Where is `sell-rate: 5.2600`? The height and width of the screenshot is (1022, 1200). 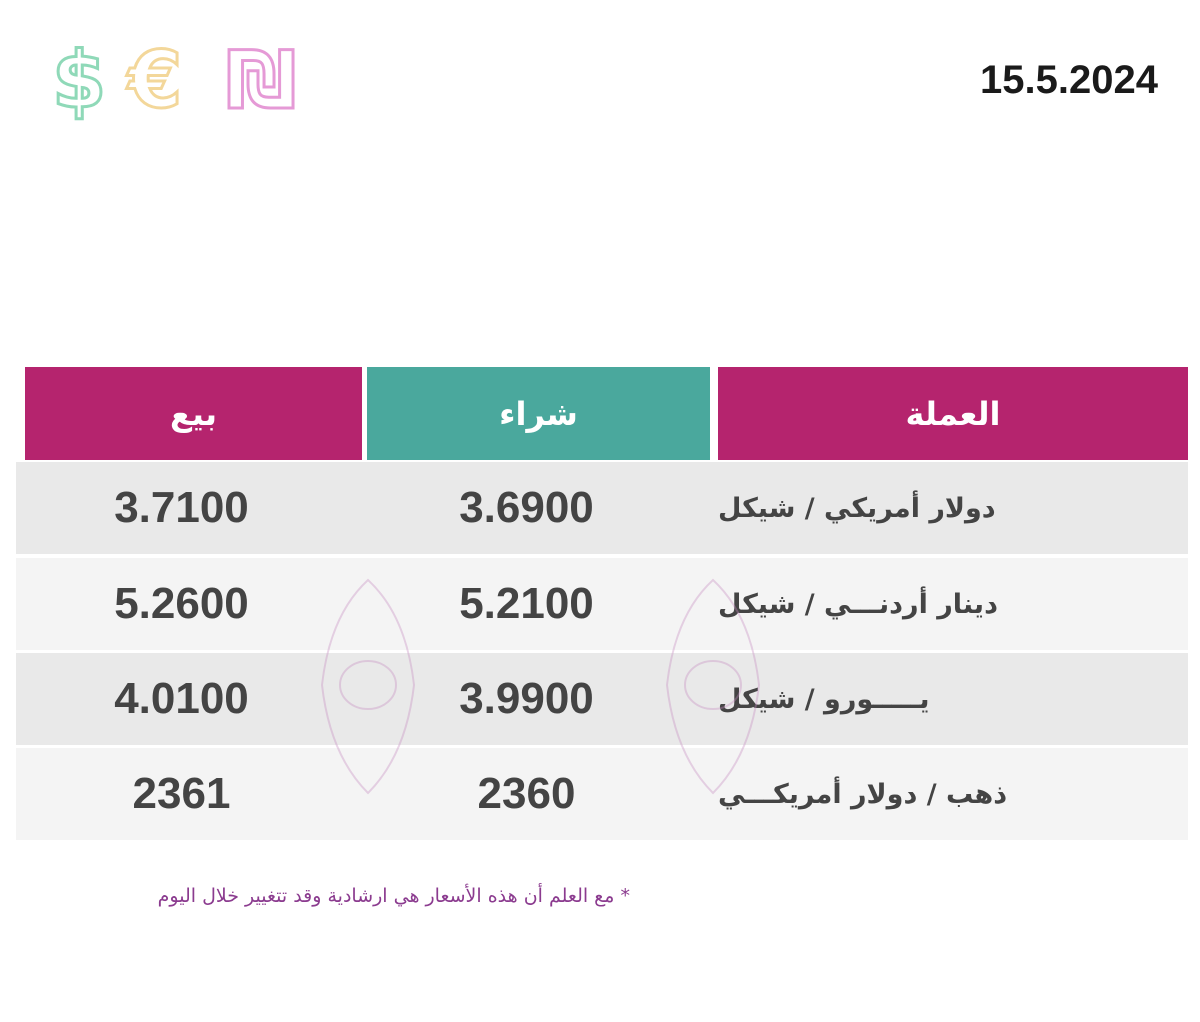 sell-rate: 5.2600 is located at coordinates (181, 603).